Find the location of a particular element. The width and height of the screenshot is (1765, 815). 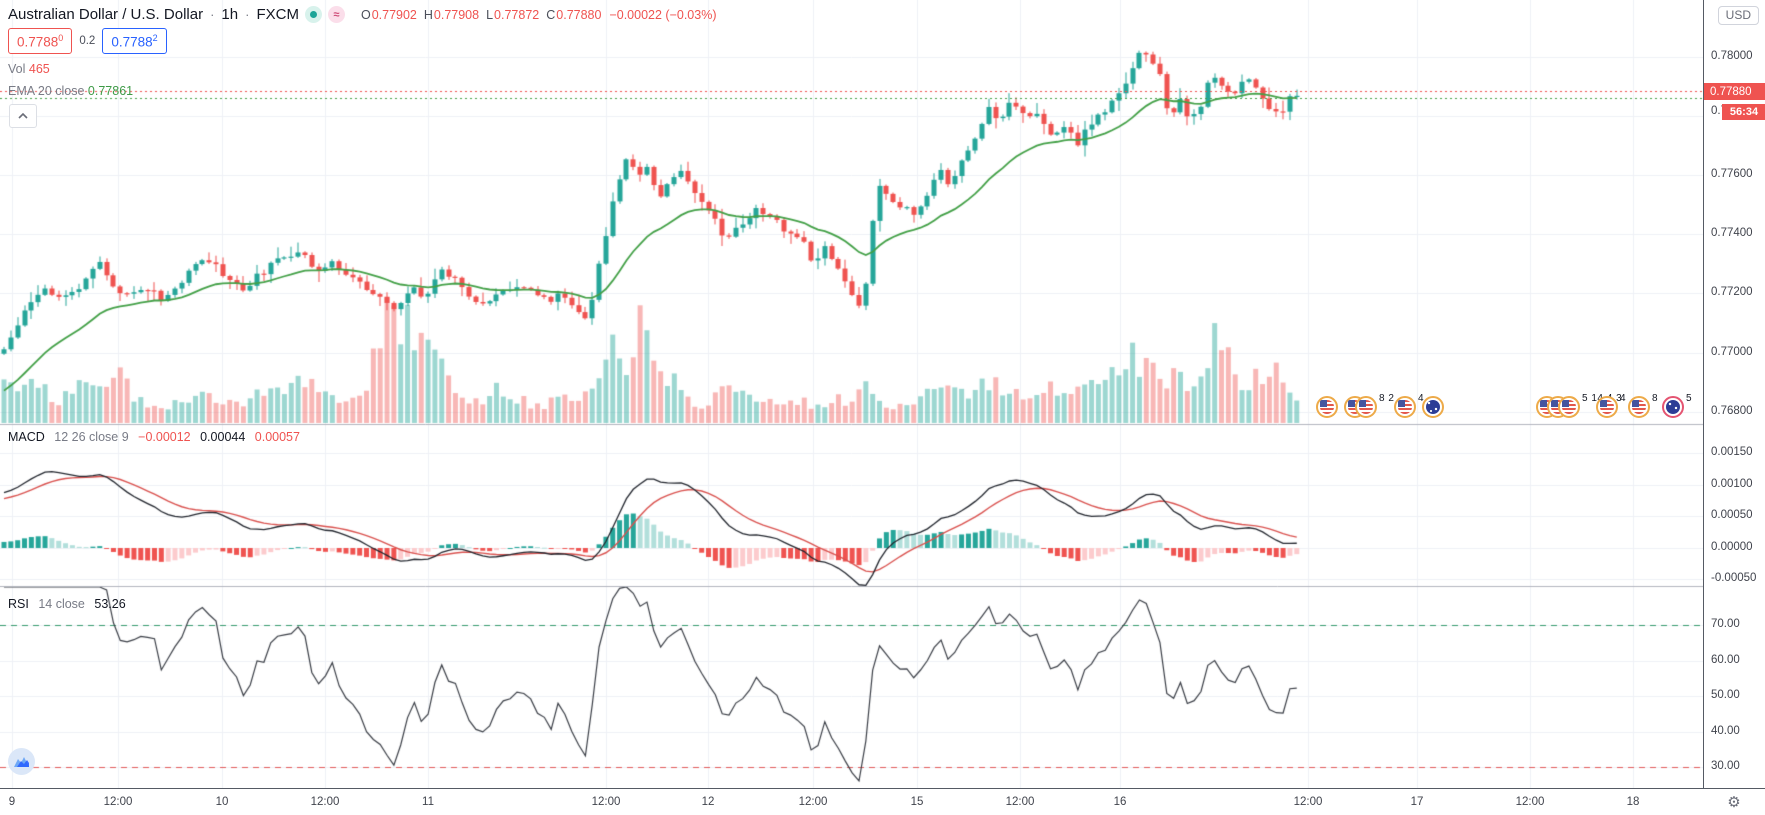

pane-chart-icon is located at coordinates (21, 761).